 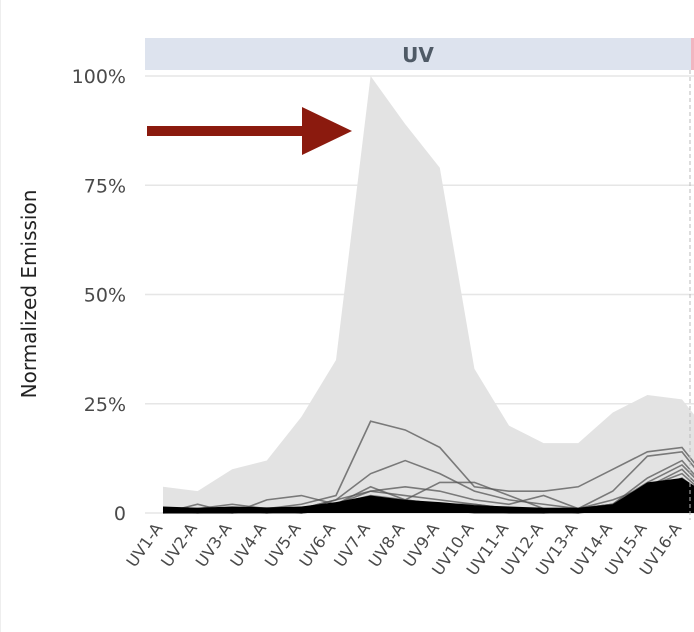 I want to click on x-tick-label: UV4-A, so click(x=248, y=544).